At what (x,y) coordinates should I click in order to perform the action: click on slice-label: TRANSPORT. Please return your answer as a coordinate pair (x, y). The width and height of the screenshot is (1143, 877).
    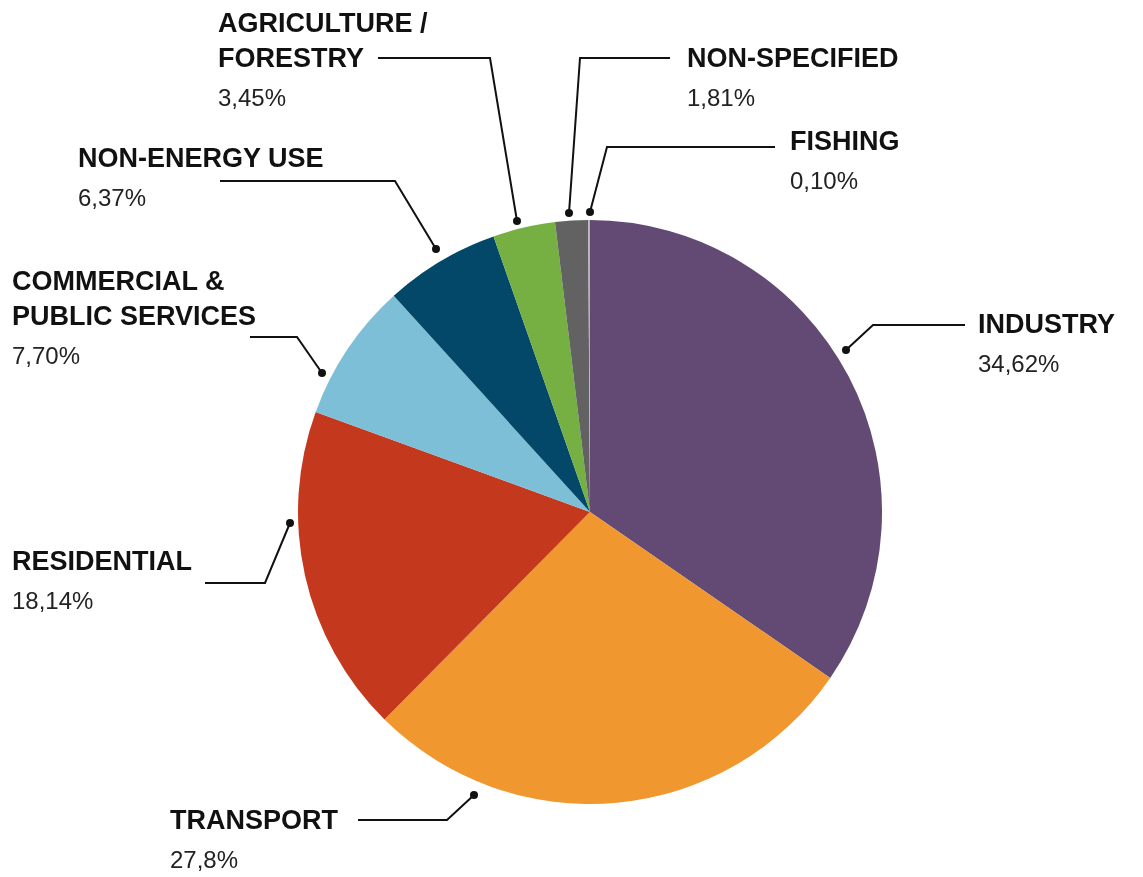
    Looking at the image, I should click on (254, 820).